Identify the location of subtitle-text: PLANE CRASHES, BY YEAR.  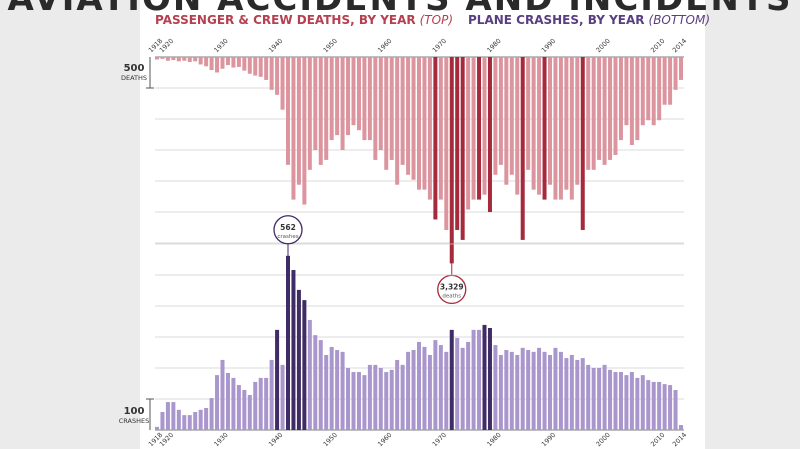
(556, 20).